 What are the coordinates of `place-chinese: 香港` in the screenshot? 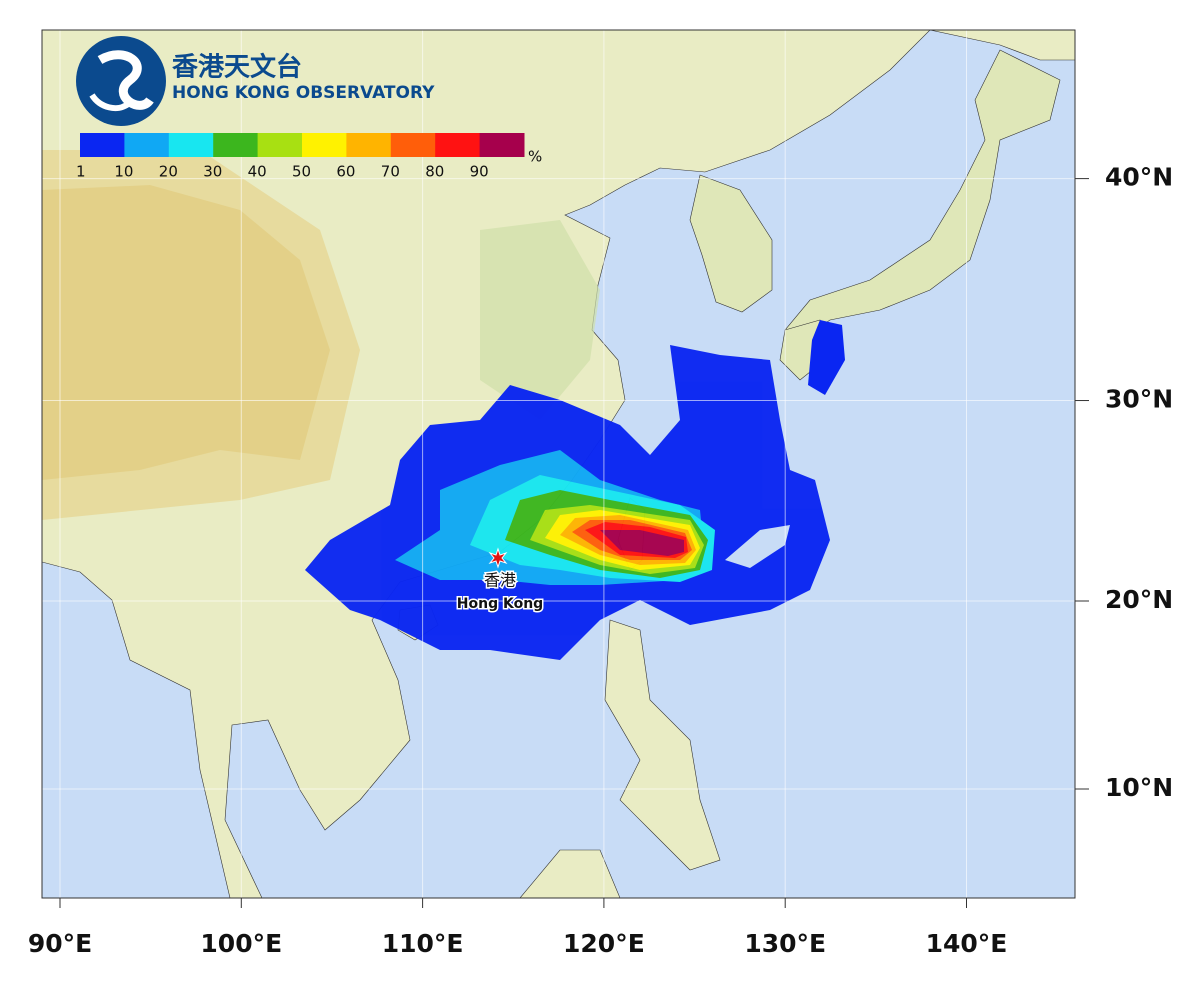 It's located at (500, 580).